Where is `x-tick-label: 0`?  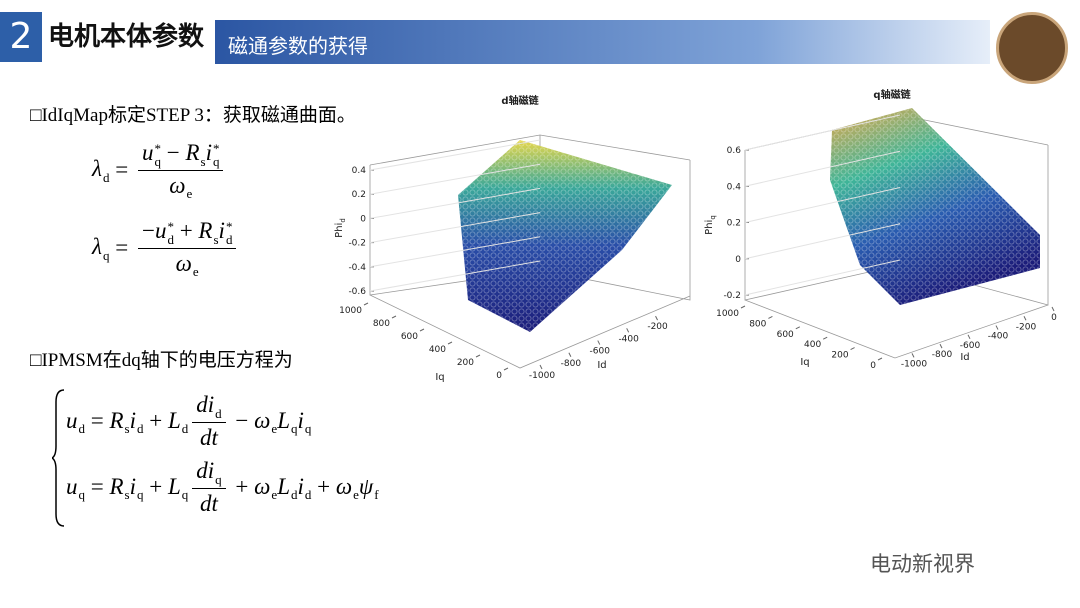
x-tick-label: 0 is located at coordinates (1054, 318).